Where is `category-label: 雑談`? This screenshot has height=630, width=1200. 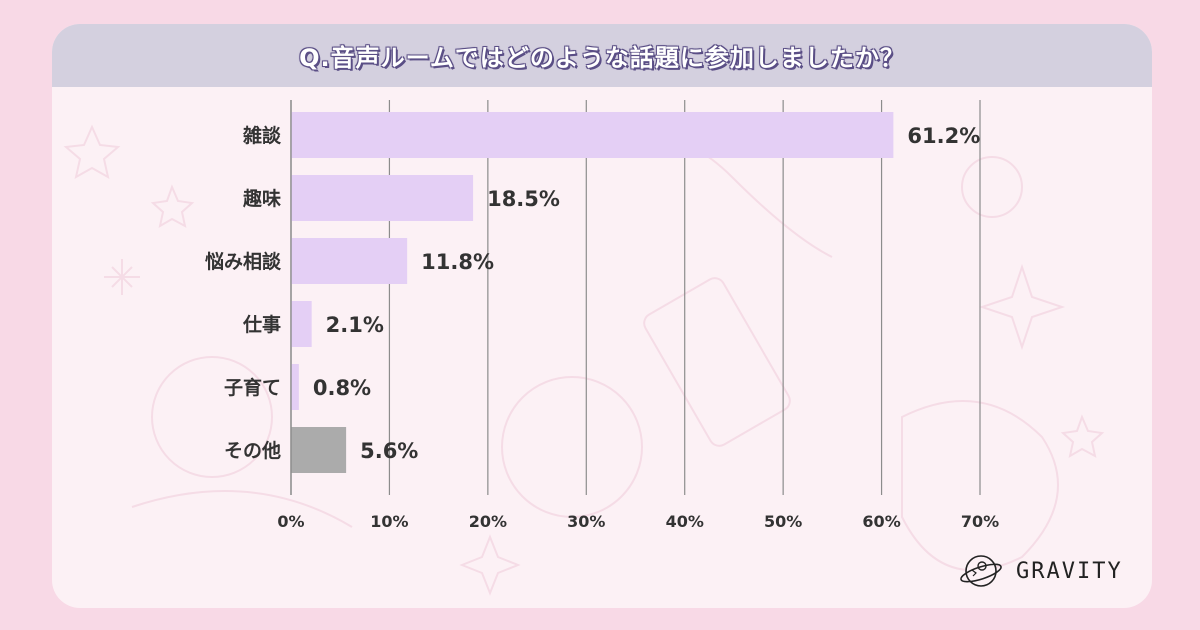
category-label: 雑談 is located at coordinates (262, 135).